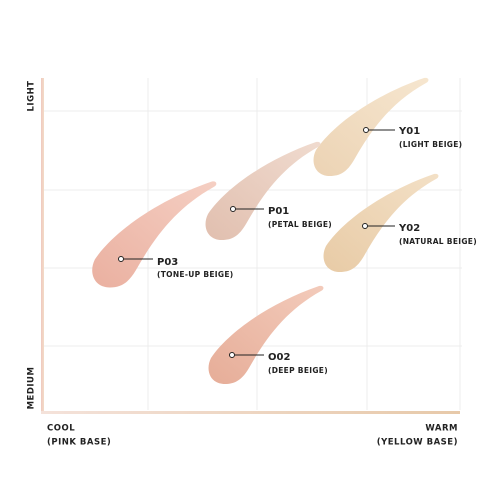 The width and height of the screenshot is (500, 500). Describe the element at coordinates (250, 412) in the screenshot. I see `x-axis` at that location.